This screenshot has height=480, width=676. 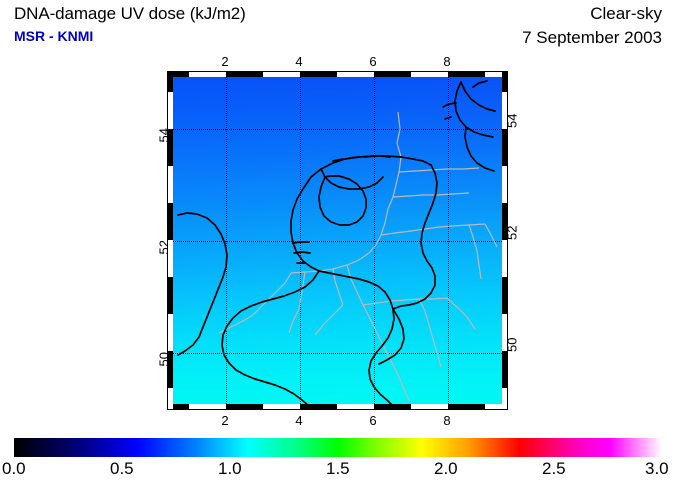 I want to click on date-label: 7 September 2003, so click(x=592, y=37).